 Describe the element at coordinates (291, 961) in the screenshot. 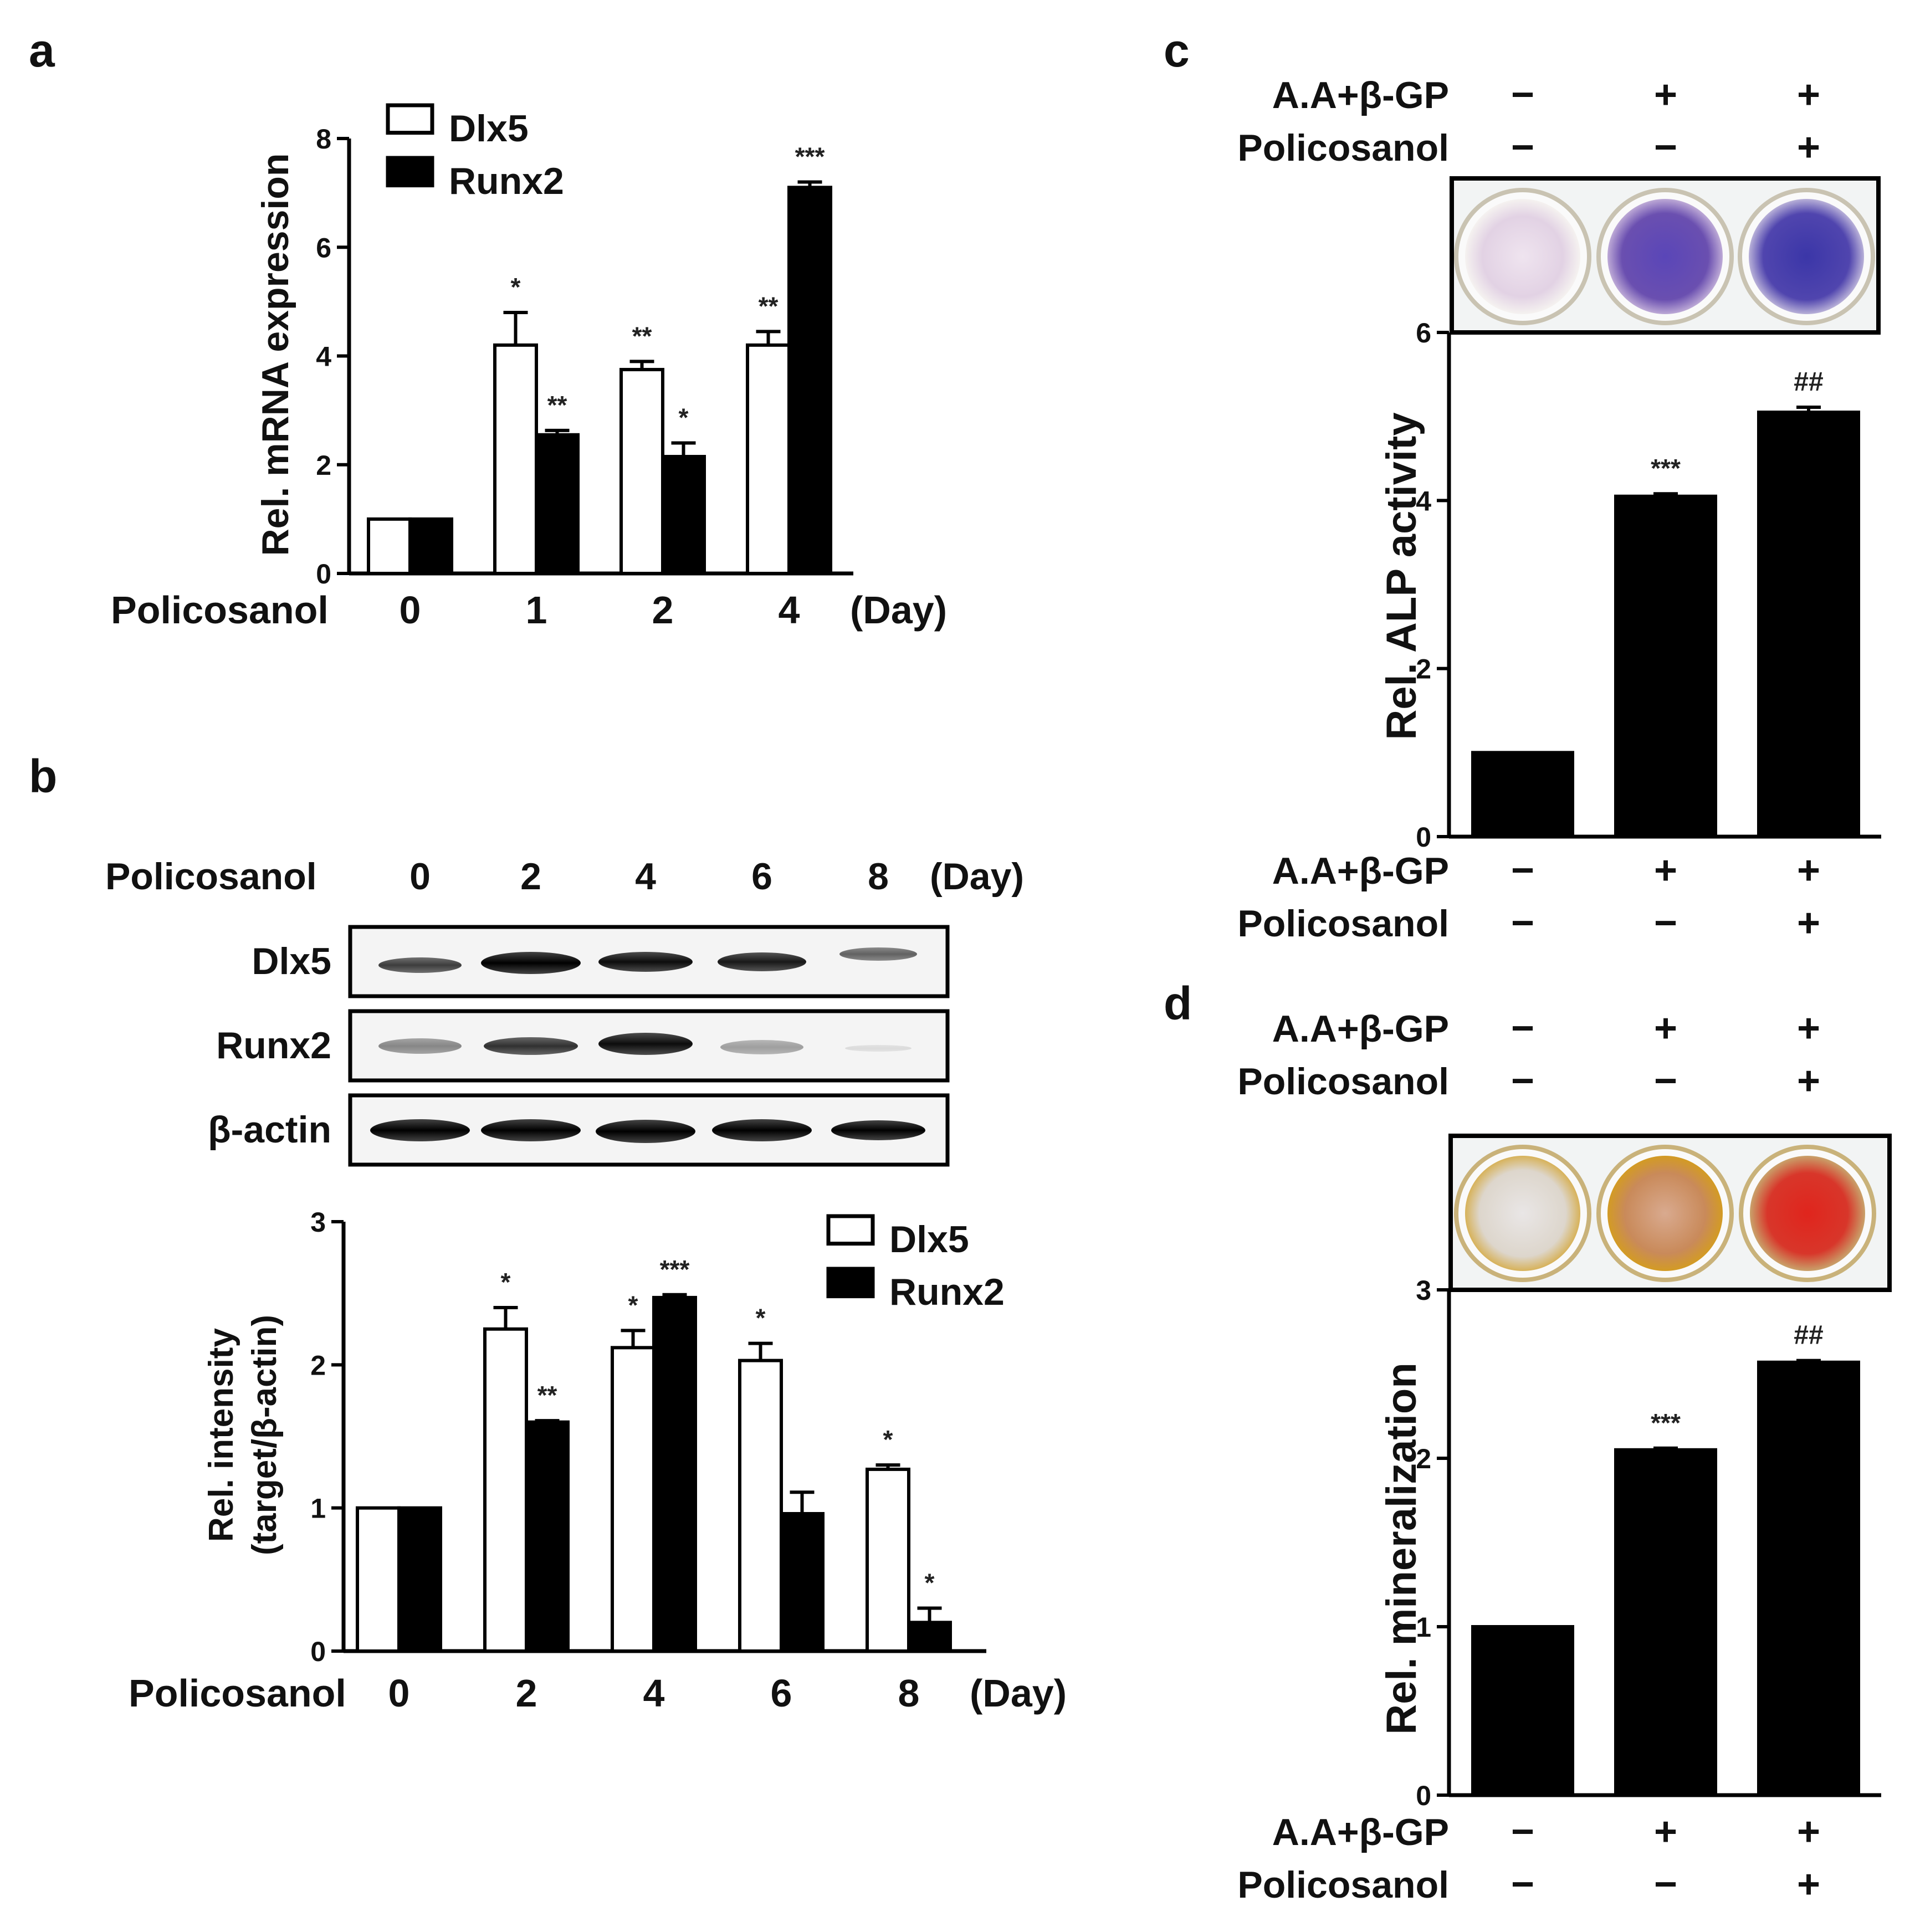

I see `blot-row-label-dlx5: Dlx5` at that location.